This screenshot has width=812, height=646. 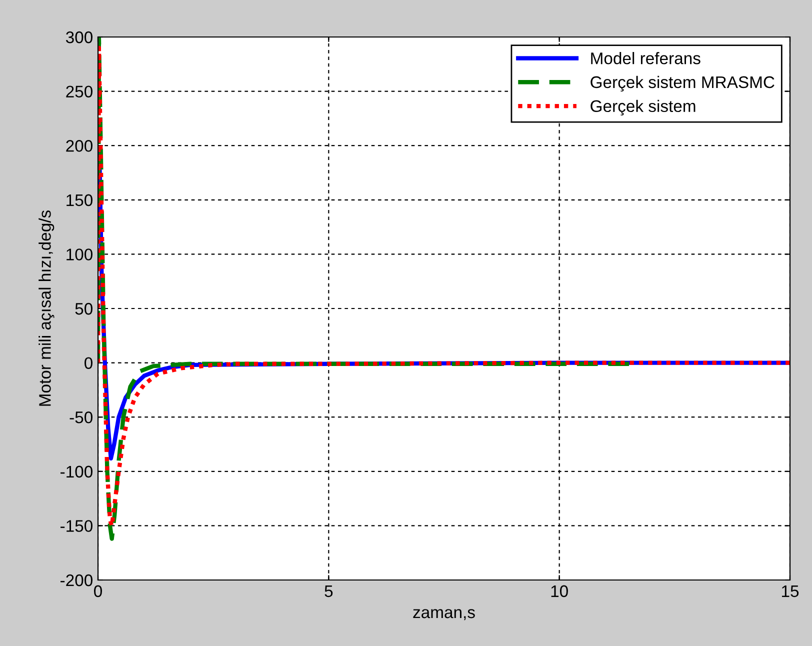 What do you see at coordinates (88, 363) in the screenshot?
I see `y-tick-label: 0` at bounding box center [88, 363].